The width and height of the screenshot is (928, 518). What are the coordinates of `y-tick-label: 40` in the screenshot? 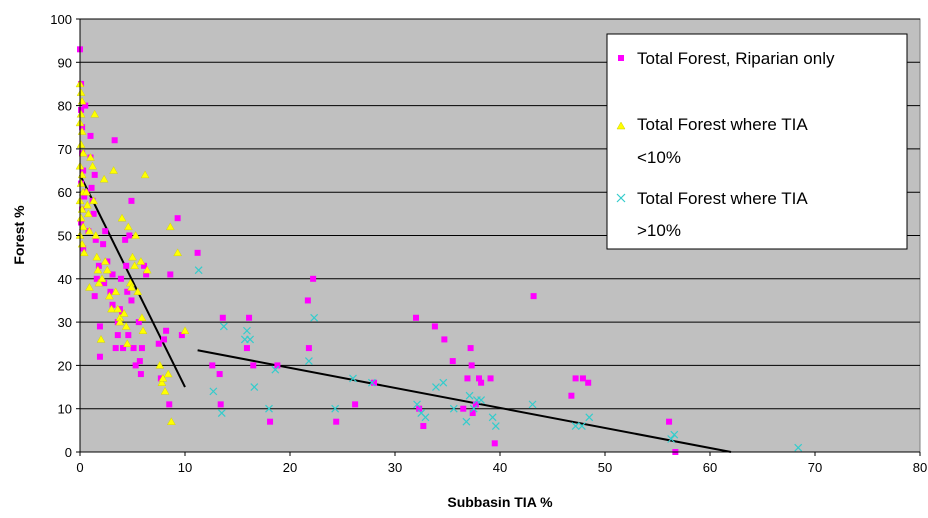 It's located at (65, 279).